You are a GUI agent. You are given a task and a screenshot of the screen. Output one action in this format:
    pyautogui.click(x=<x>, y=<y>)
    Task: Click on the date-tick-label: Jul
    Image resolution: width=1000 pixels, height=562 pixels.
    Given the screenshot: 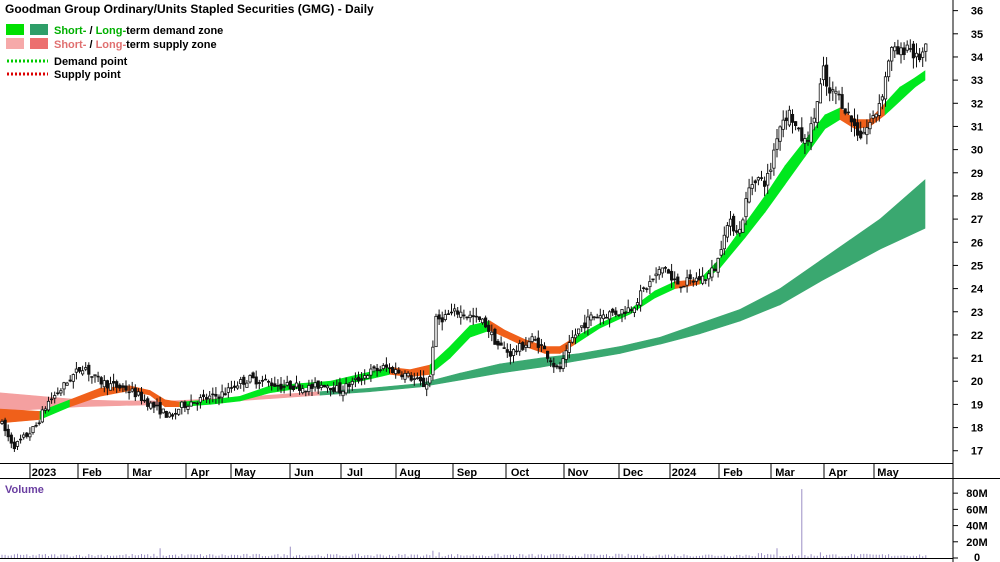 What is the action you would take?
    pyautogui.click(x=355, y=473)
    